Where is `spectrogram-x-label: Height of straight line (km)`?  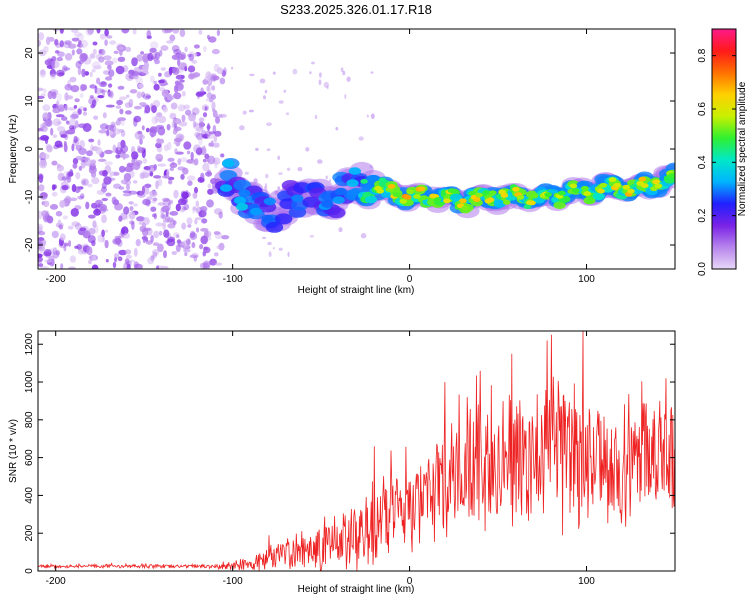
spectrogram-x-label: Height of straight line (km) is located at coordinates (356, 290).